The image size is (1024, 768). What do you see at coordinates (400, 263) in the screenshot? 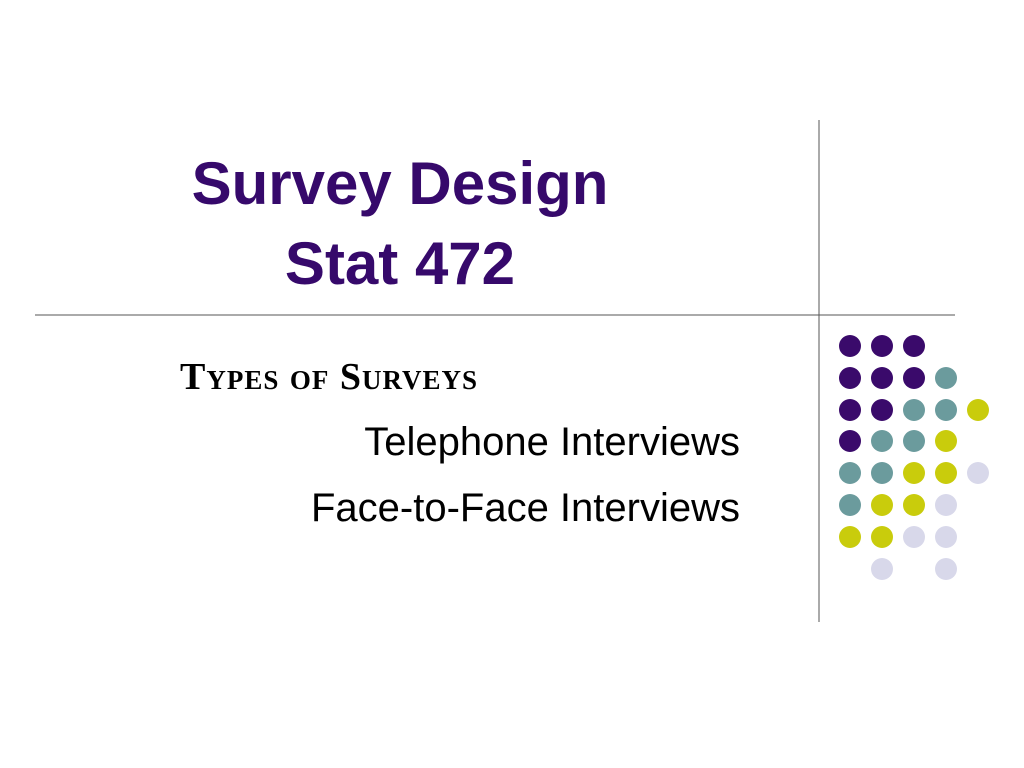
I see `title-line: Stat 472` at bounding box center [400, 263].